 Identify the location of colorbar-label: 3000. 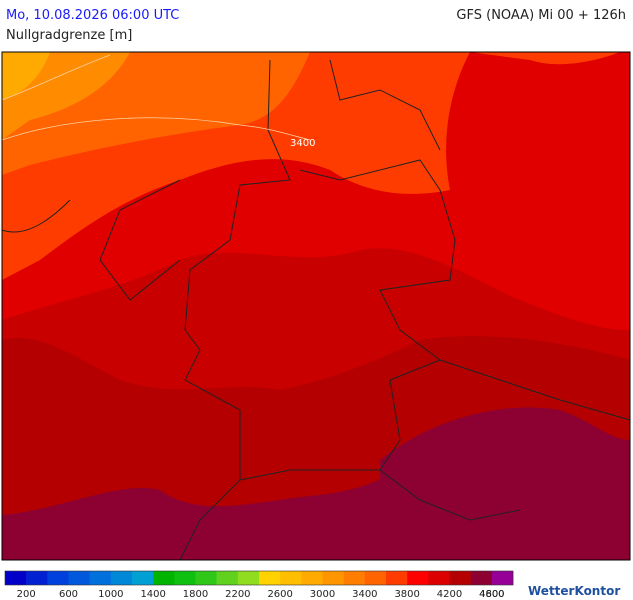
(322, 594).